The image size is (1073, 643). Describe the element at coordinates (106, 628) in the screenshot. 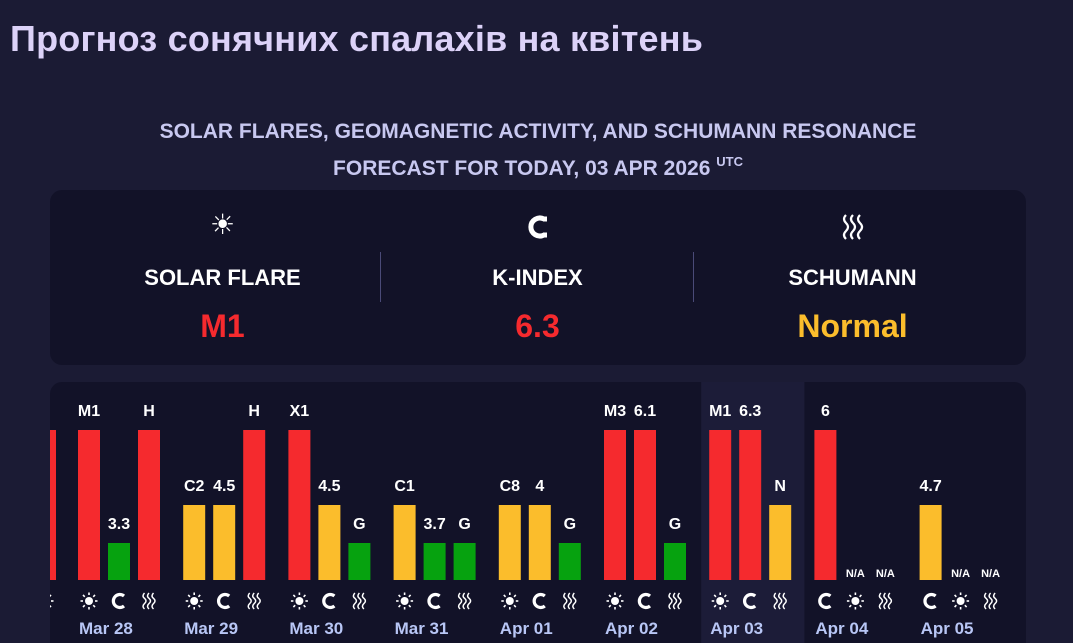

I see `date-label: Mar 28` at that location.